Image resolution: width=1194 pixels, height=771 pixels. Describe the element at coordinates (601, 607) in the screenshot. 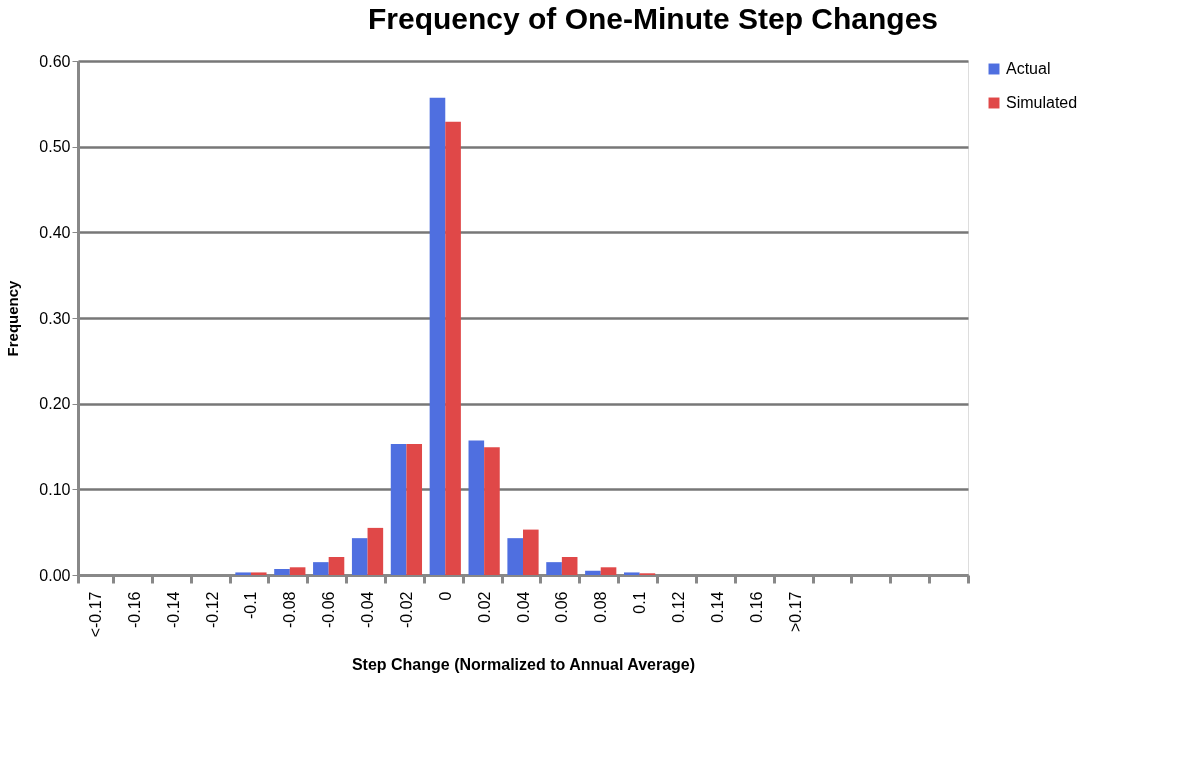

I see `x-tick-label: 0.08` at that location.